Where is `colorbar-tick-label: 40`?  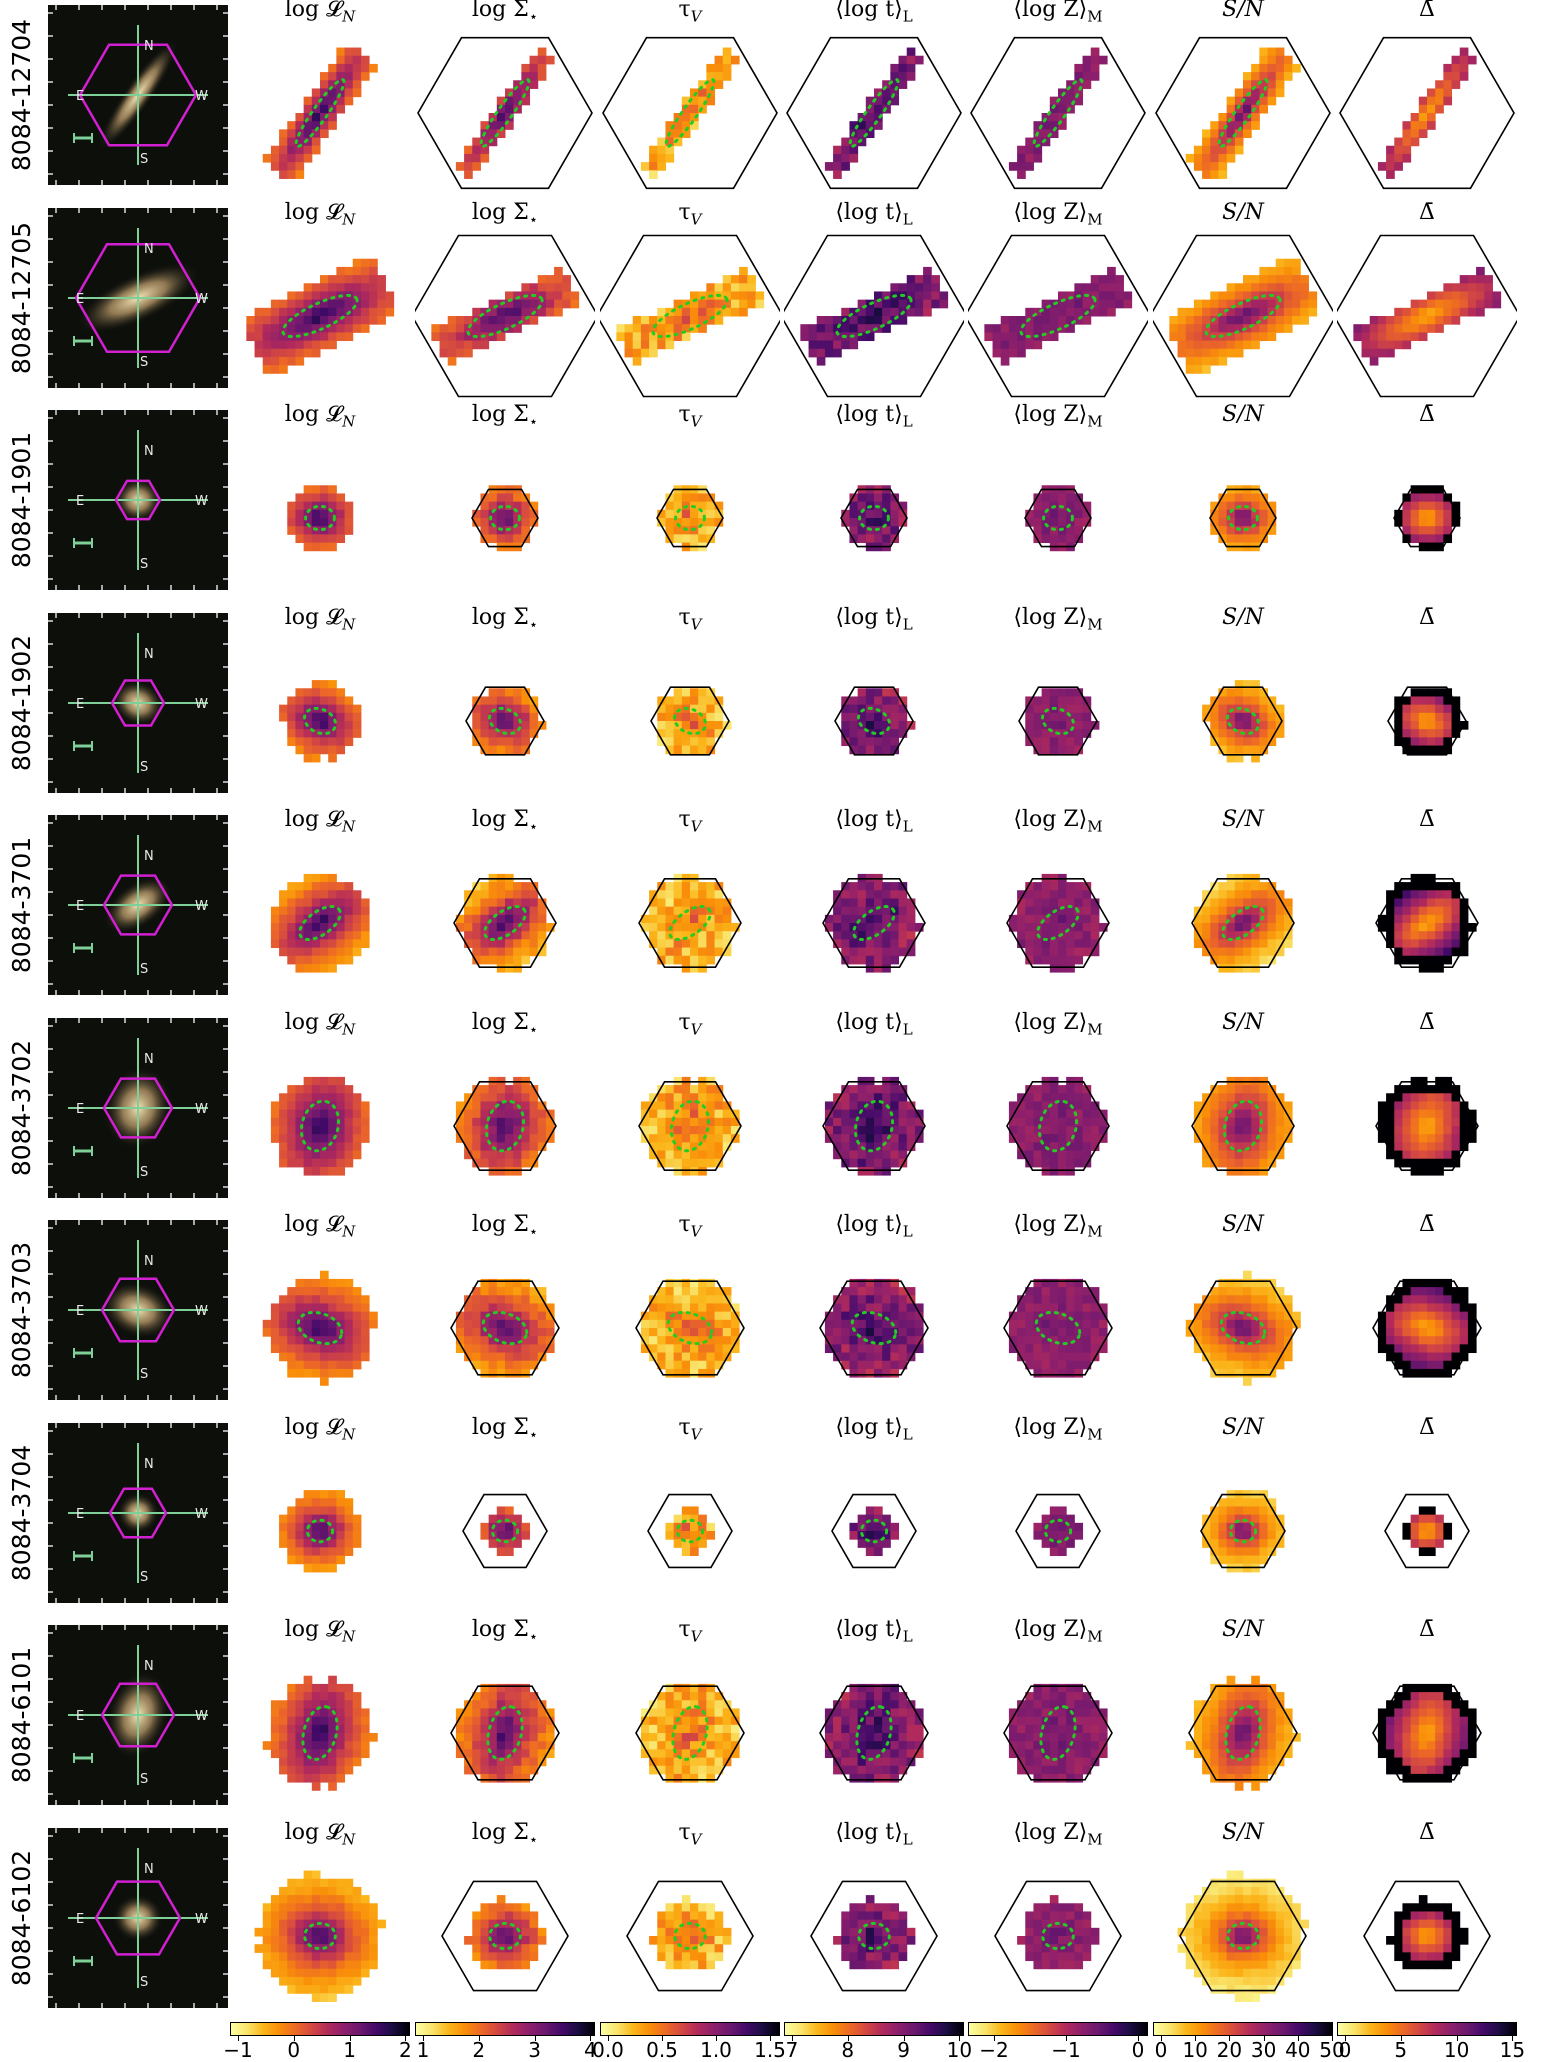 colorbar-tick-label: 40 is located at coordinates (1297, 2050).